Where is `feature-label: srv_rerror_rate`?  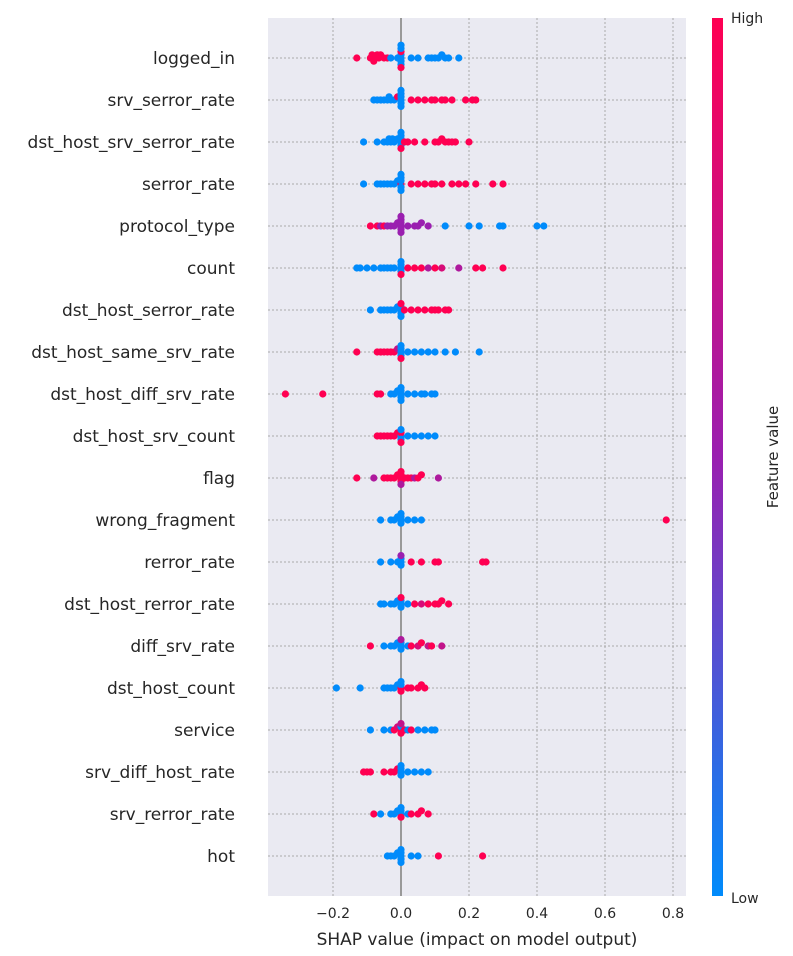 feature-label: srv_rerror_rate is located at coordinates (172, 815).